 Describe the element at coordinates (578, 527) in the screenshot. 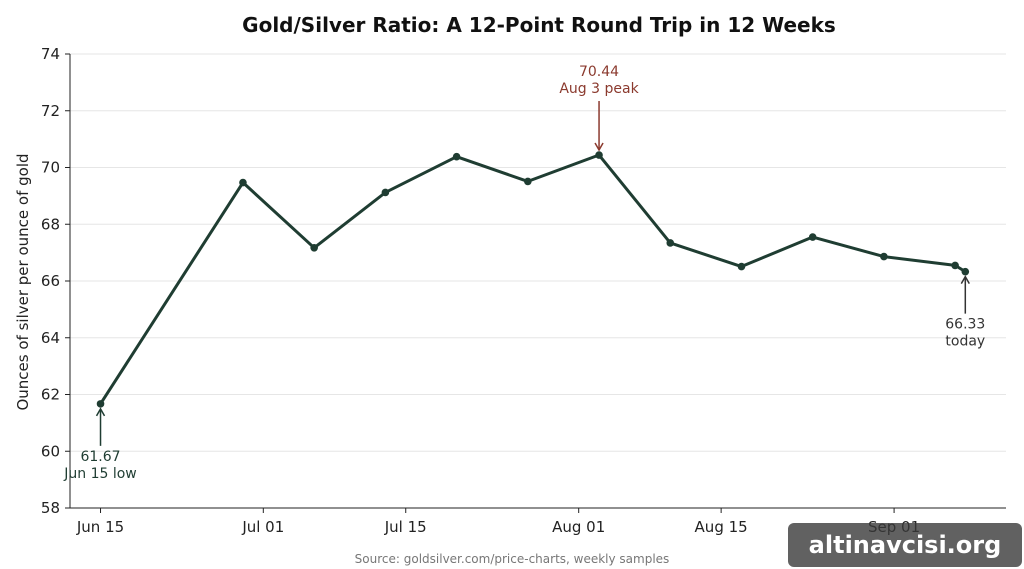

I see `x-tick-label-3: Aug 01` at that location.